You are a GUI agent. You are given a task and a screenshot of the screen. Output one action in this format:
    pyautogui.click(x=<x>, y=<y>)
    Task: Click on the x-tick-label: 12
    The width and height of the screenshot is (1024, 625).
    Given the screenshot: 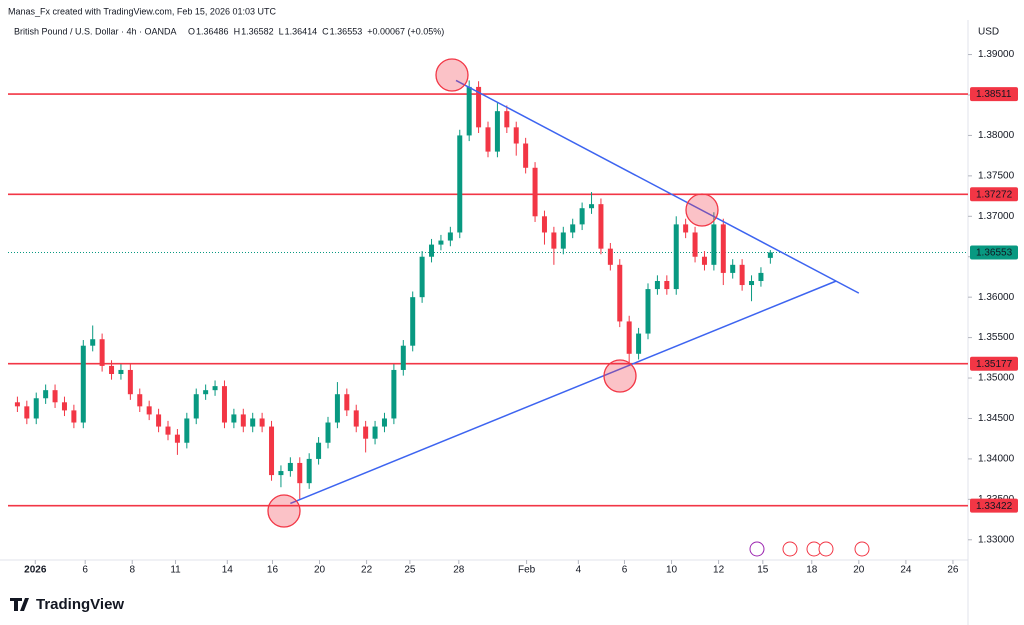 What is the action you would take?
    pyautogui.click(x=719, y=570)
    